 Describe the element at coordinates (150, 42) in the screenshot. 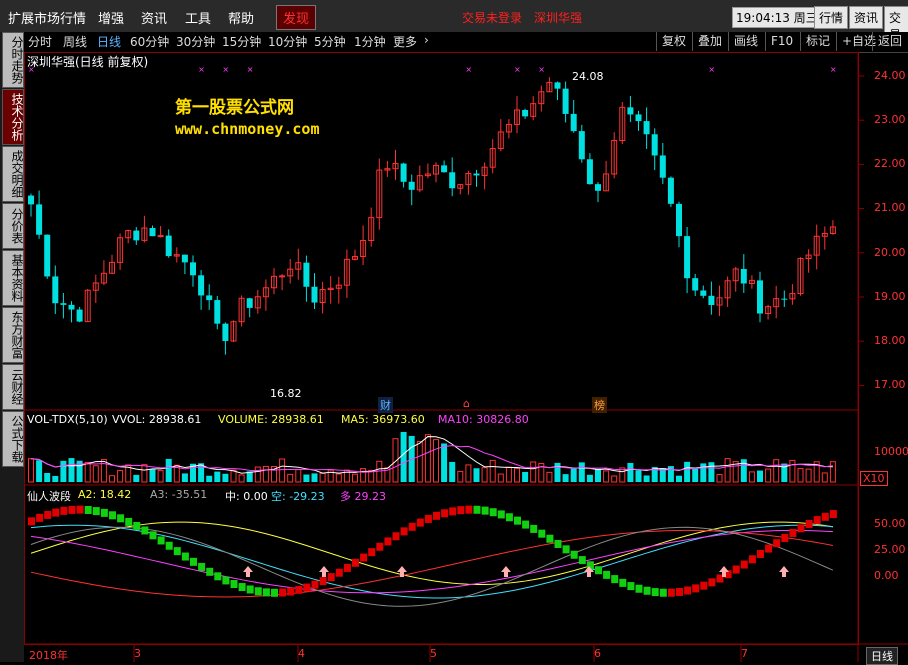

I see `period-60min: 60分钟` at that location.